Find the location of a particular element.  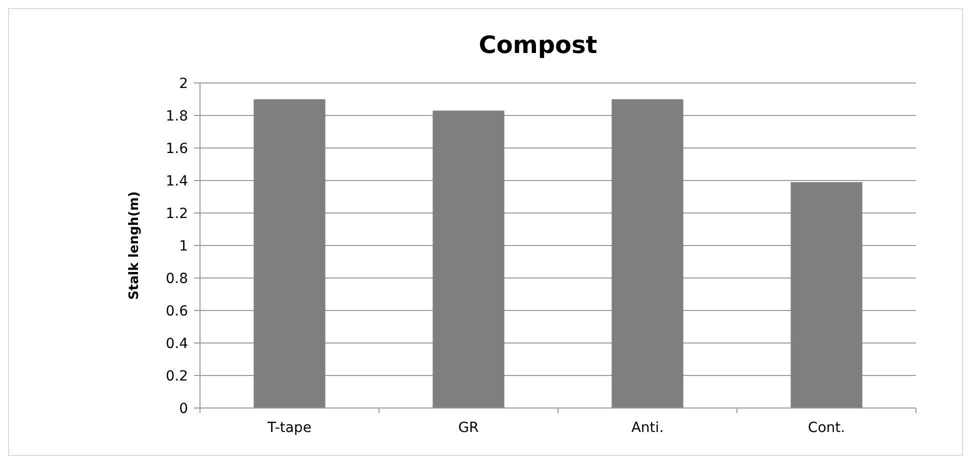

y-tick-label: 0.6 is located at coordinates (177, 311).